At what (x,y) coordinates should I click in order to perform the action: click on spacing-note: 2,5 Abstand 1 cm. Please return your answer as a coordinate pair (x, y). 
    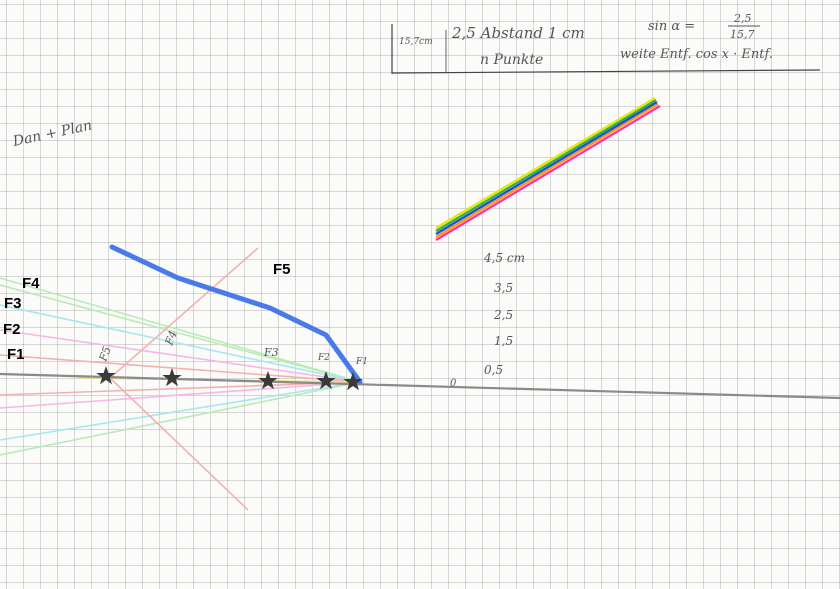
    Looking at the image, I should click on (518, 33).